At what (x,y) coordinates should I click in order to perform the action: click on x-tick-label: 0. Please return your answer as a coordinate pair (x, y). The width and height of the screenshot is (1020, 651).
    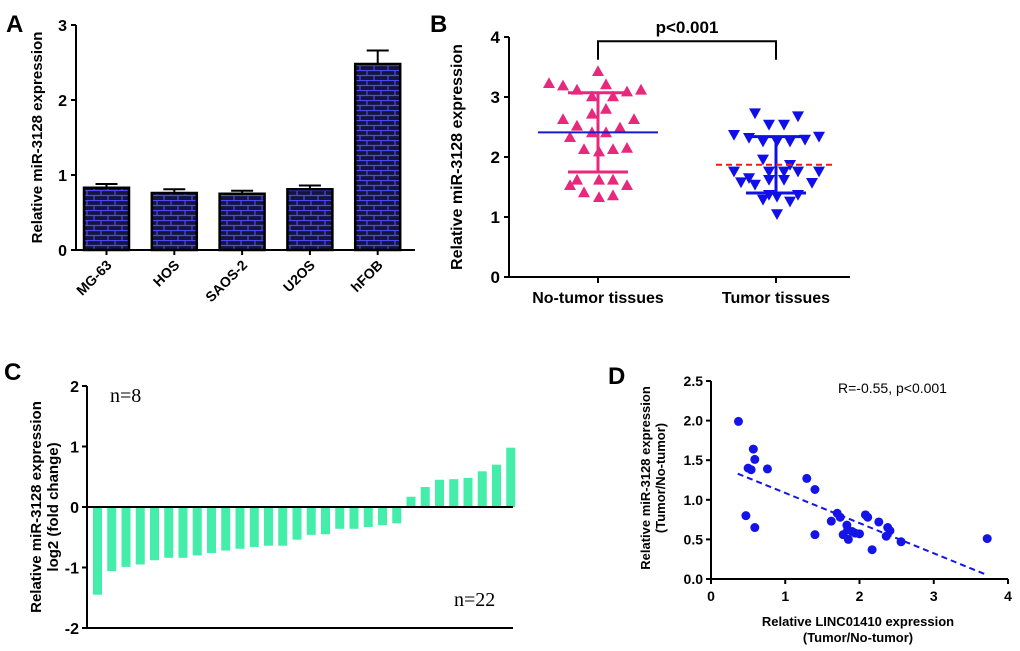
    Looking at the image, I should click on (711, 596).